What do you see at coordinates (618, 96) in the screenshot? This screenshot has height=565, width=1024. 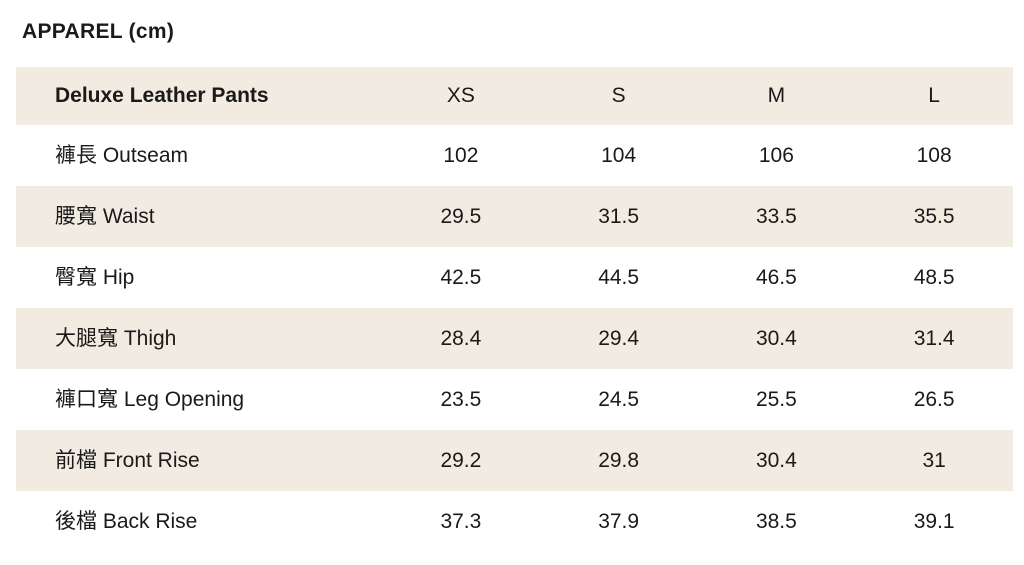 I see `column-header-s: S` at bounding box center [618, 96].